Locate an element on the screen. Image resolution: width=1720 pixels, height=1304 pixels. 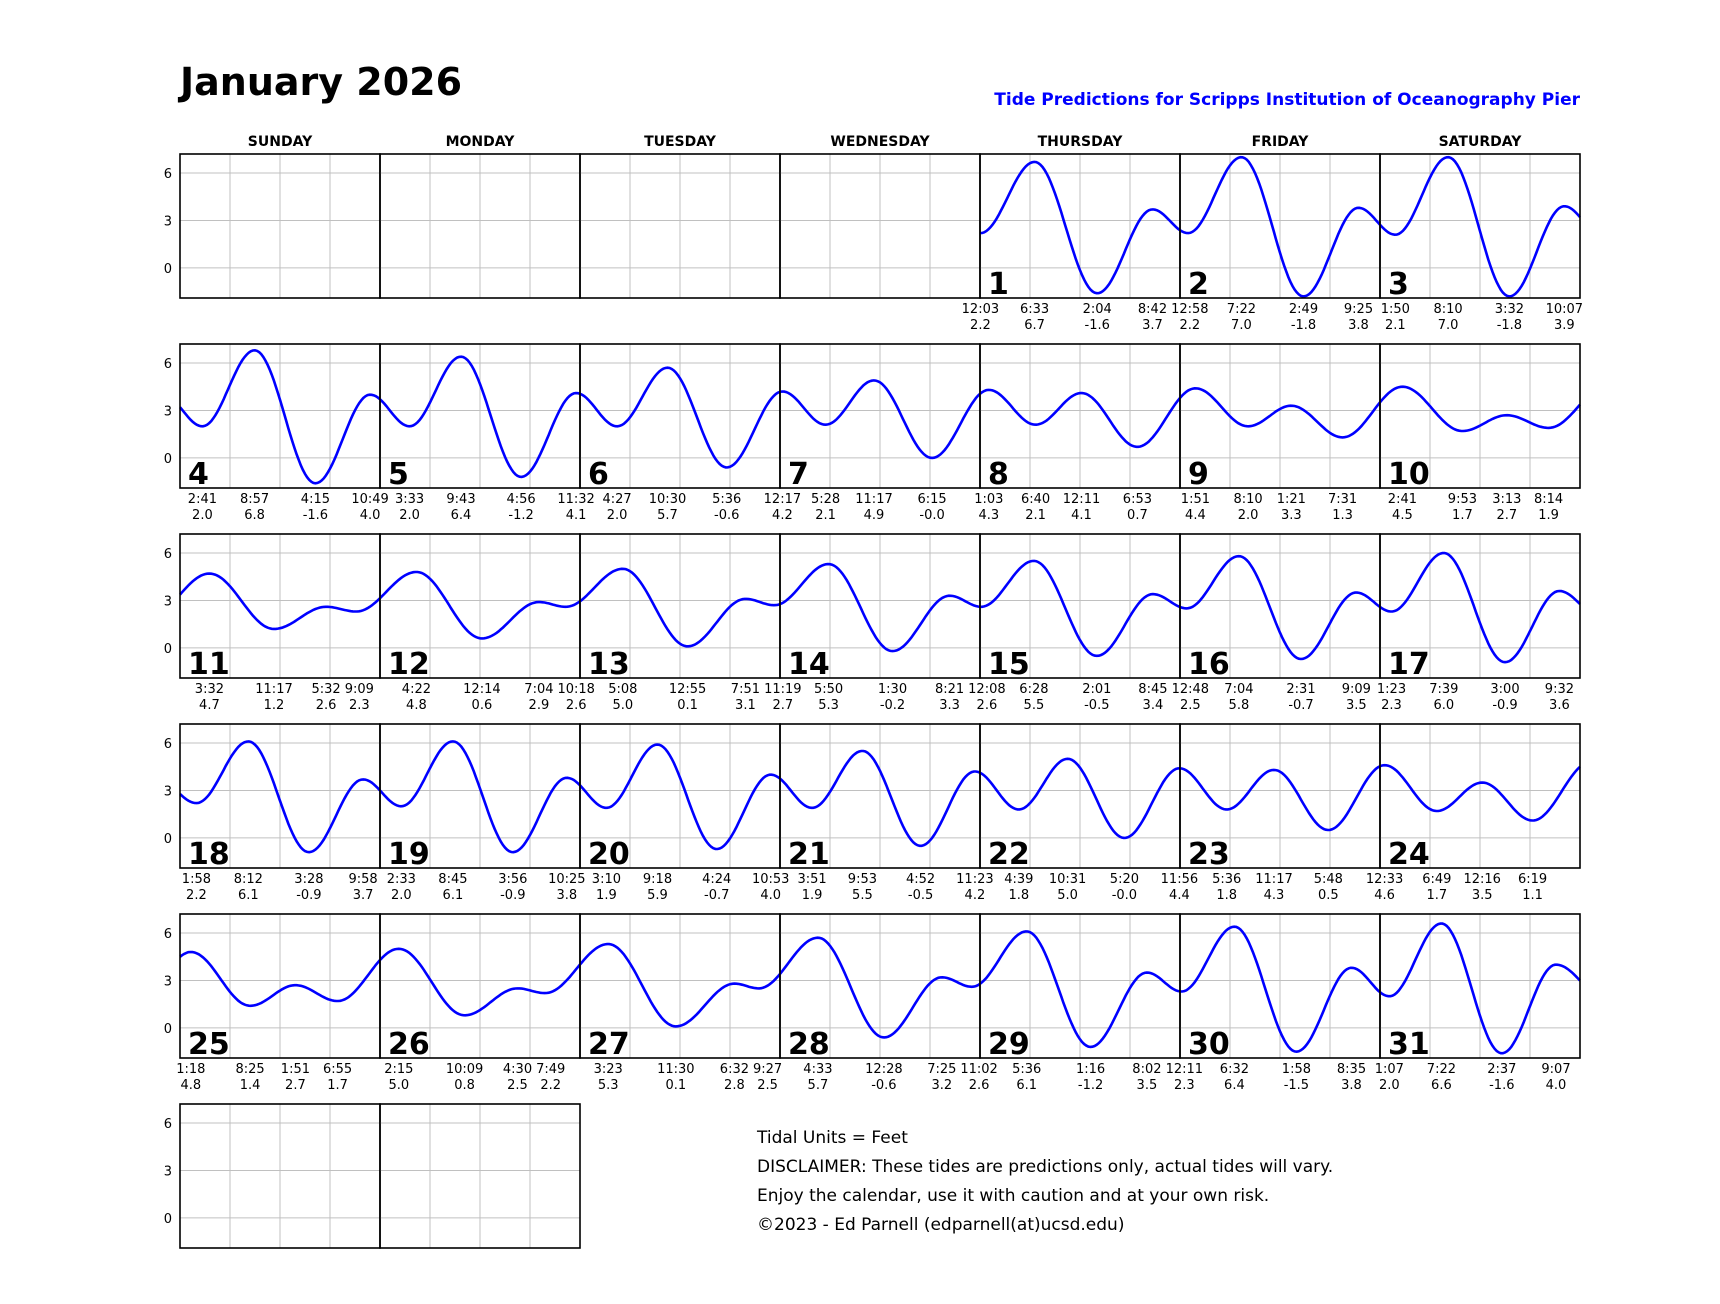
tide-time-label: 12:28 is located at coordinates (883, 1069).